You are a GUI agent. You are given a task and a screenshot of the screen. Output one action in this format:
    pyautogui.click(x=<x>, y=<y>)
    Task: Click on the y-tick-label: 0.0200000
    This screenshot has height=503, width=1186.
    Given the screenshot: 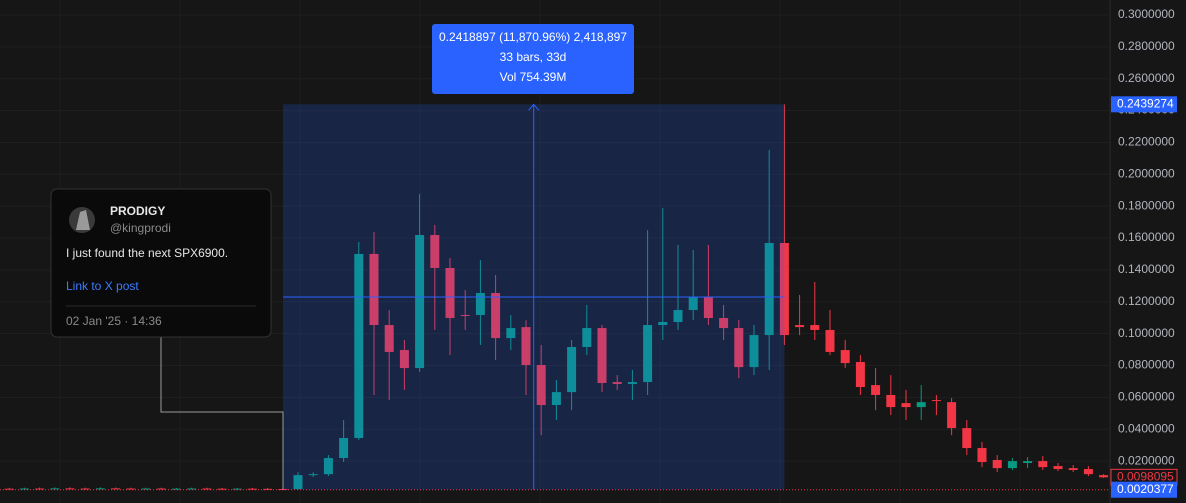 What is the action you would take?
    pyautogui.click(x=1146, y=460)
    